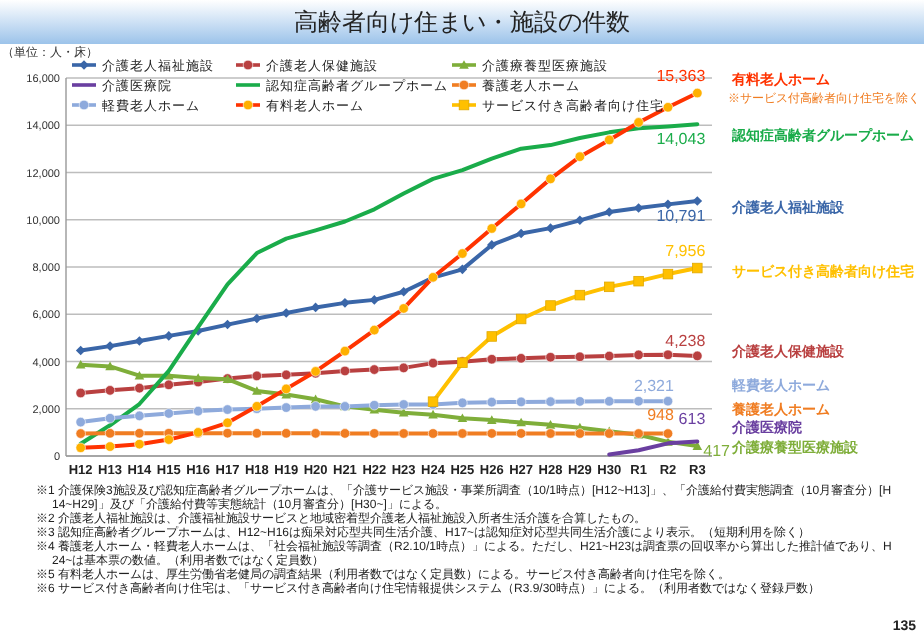  I want to click on data-label: 10,791, so click(681, 216).